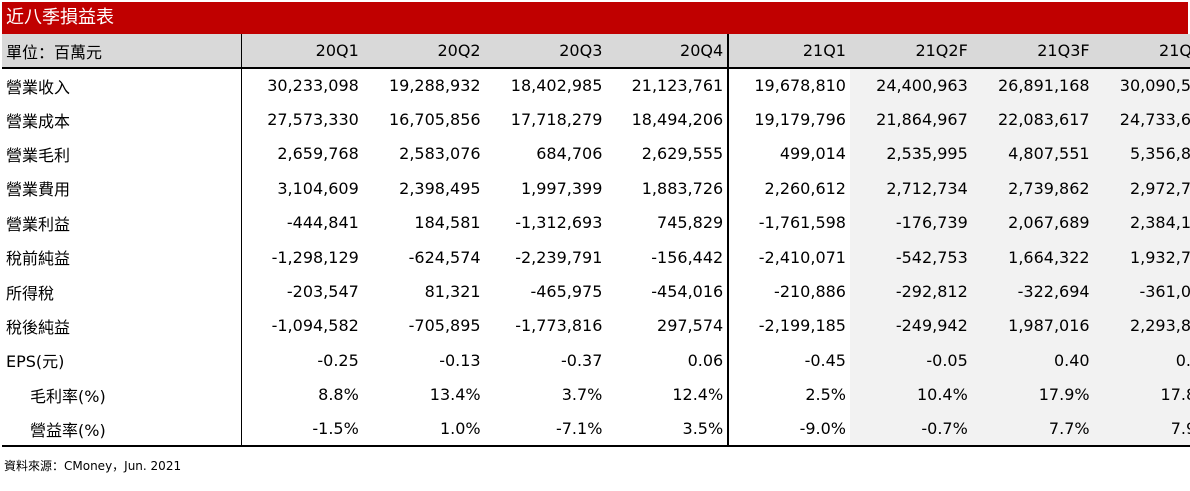 Image resolution: width=1190 pixels, height=491 pixels. Describe the element at coordinates (30, 293) in the screenshot. I see `row-label: 所得稅` at that location.